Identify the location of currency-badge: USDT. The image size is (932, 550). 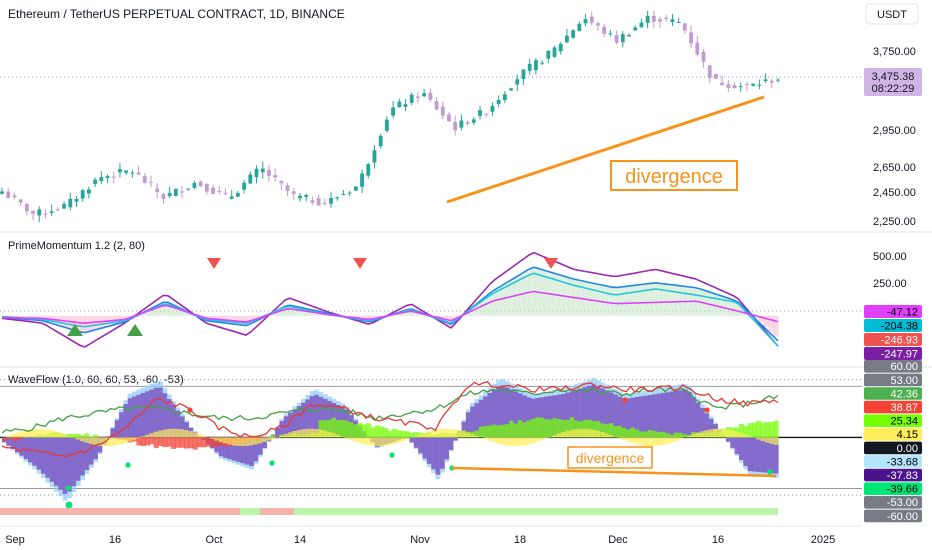
(892, 14).